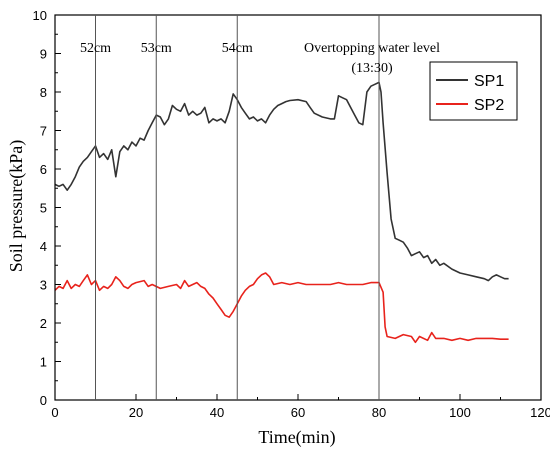 The image size is (550, 453). Describe the element at coordinates (298, 412) in the screenshot. I see `x-tick-label: 60` at that location.